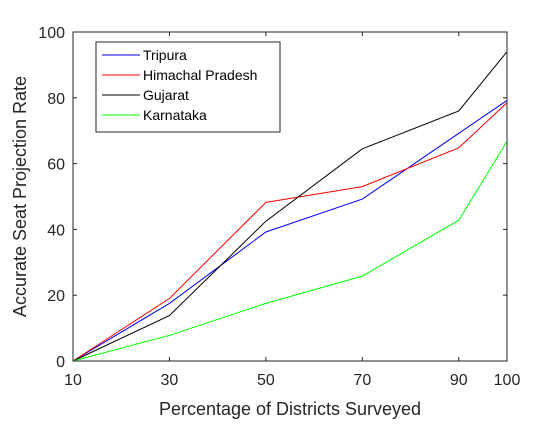 The image size is (560, 425). Describe the element at coordinates (166, 95) in the screenshot. I see `legend-label-2: Gujarat` at that location.